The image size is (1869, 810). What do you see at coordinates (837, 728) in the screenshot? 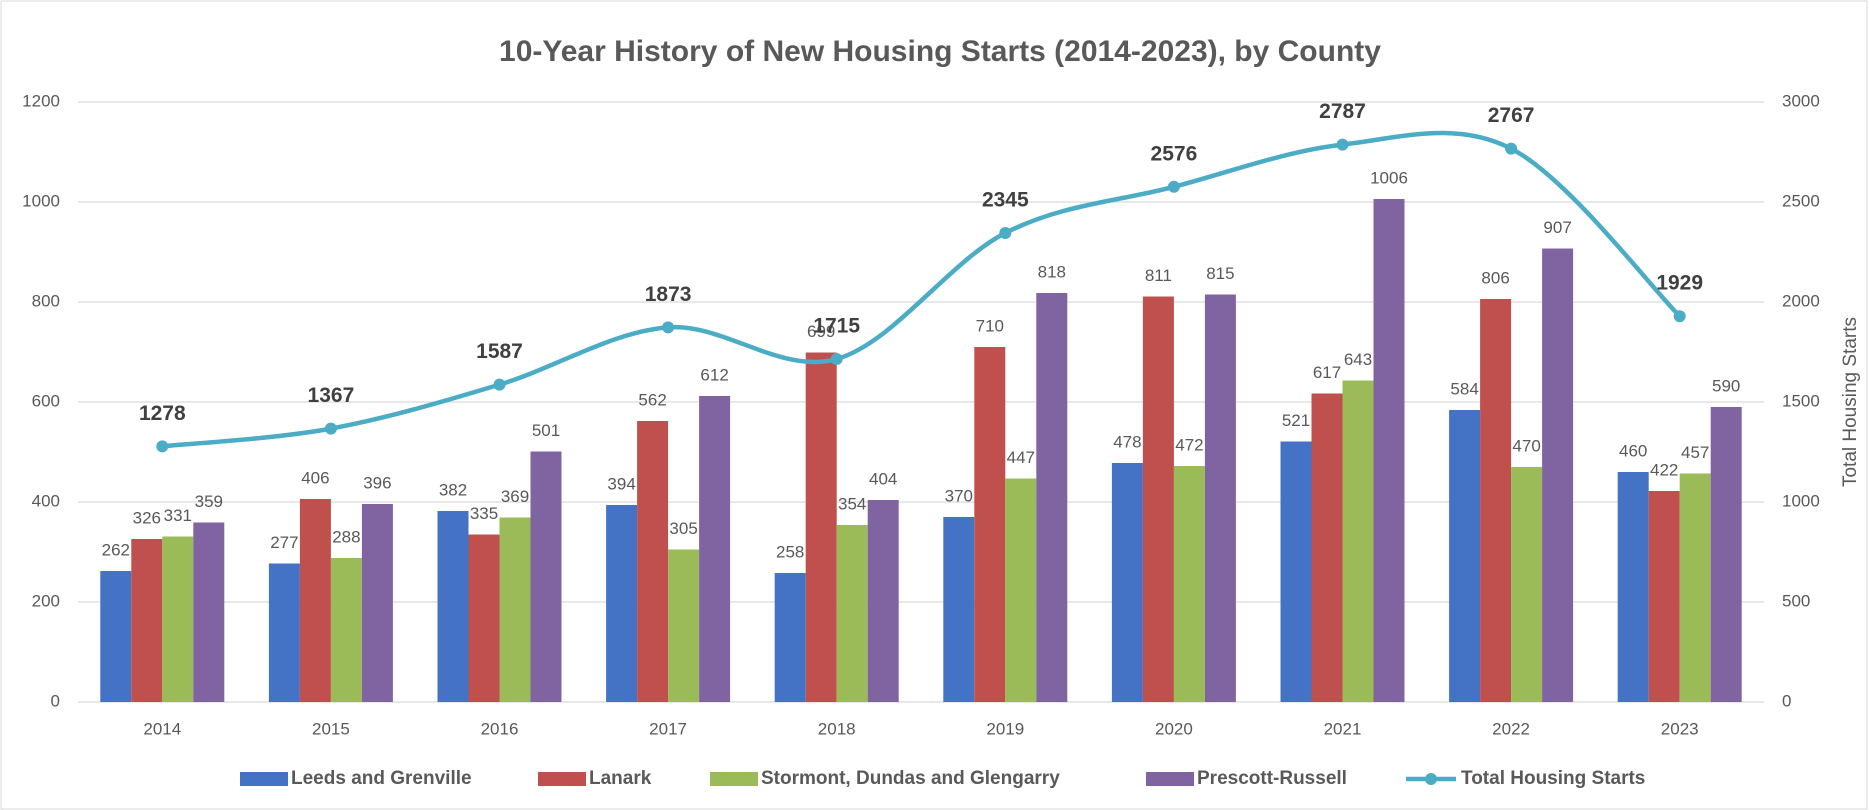
I see `x-tick-label: 2018` at bounding box center [837, 728].